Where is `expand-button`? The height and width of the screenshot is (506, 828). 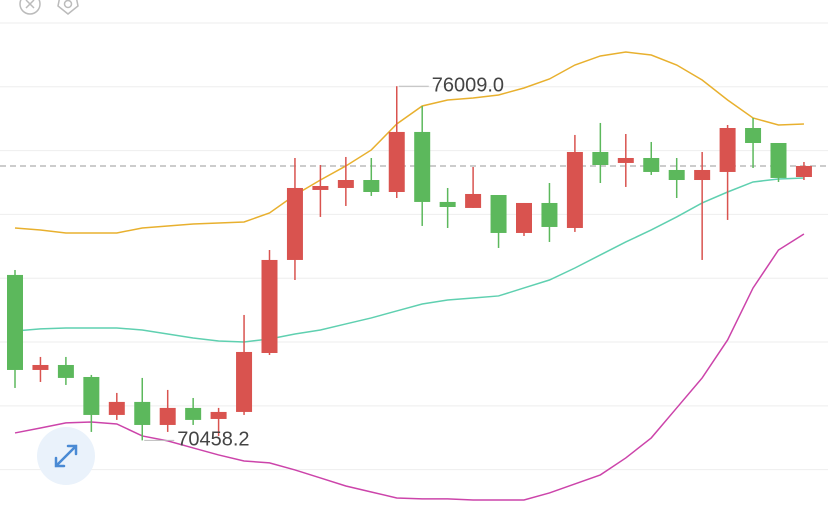
expand-button is located at coordinates (66, 456).